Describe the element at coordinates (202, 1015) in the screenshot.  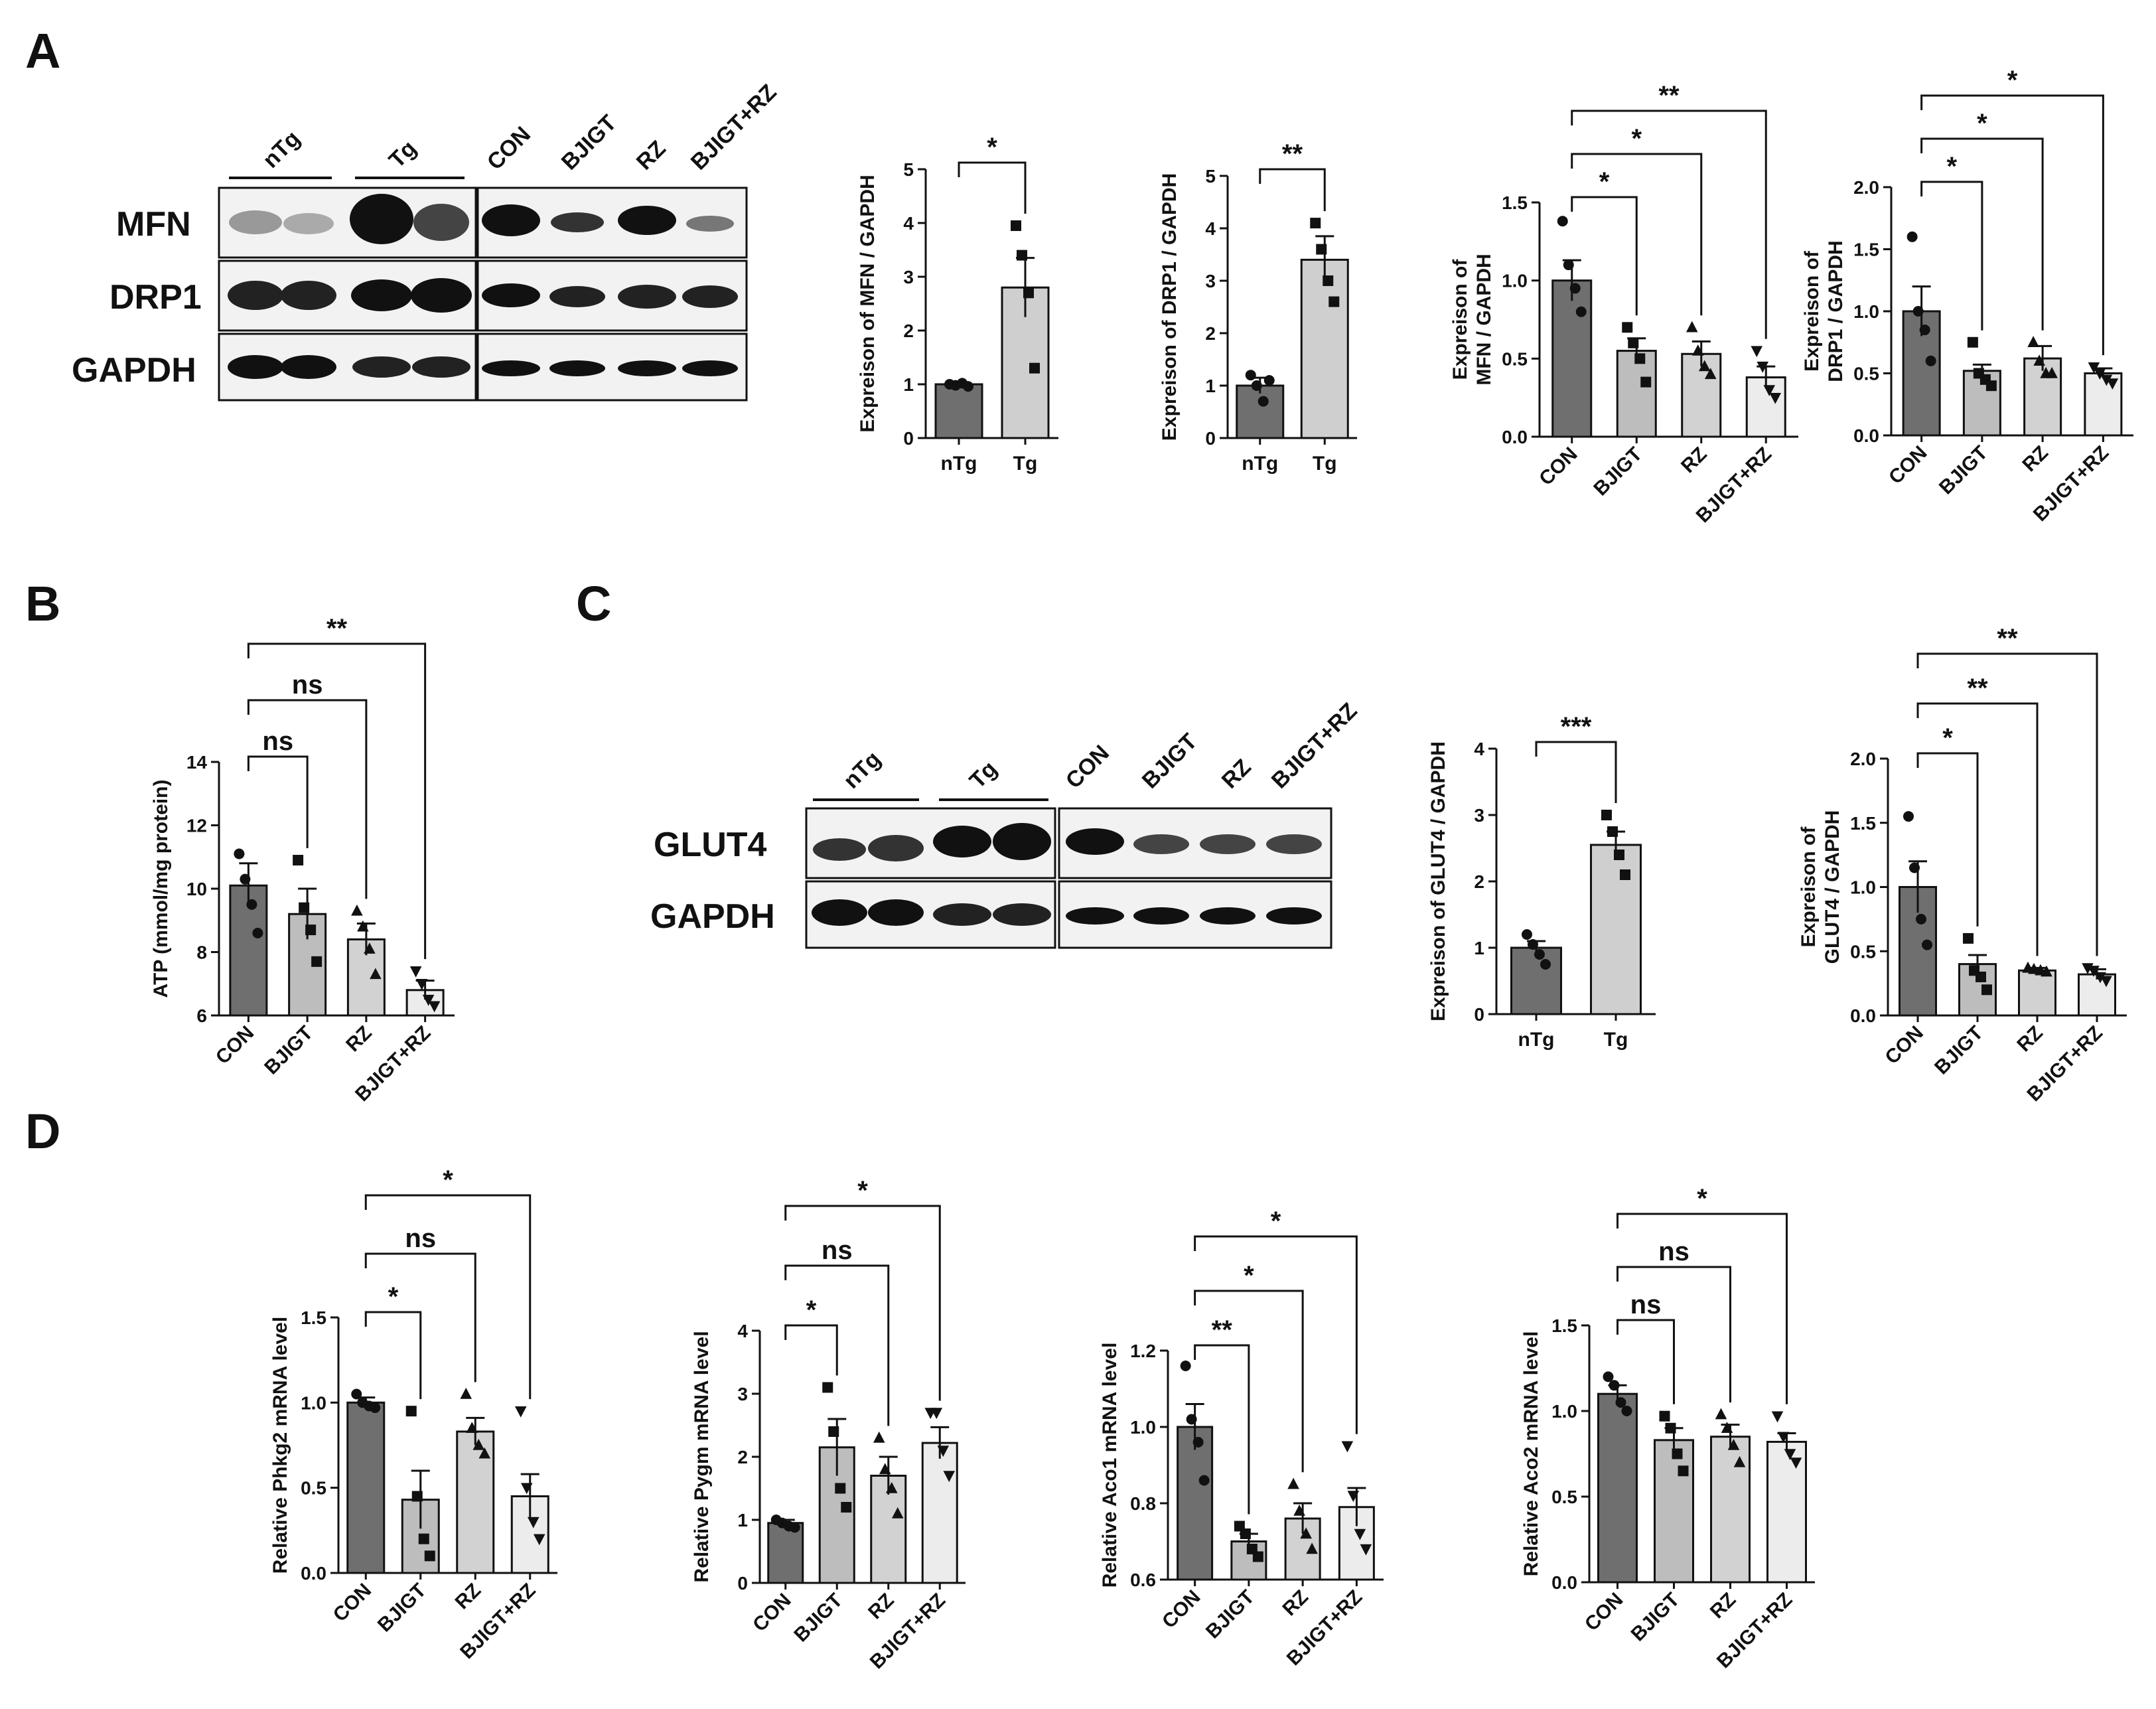
I see `y-tick-label: 6` at that location.